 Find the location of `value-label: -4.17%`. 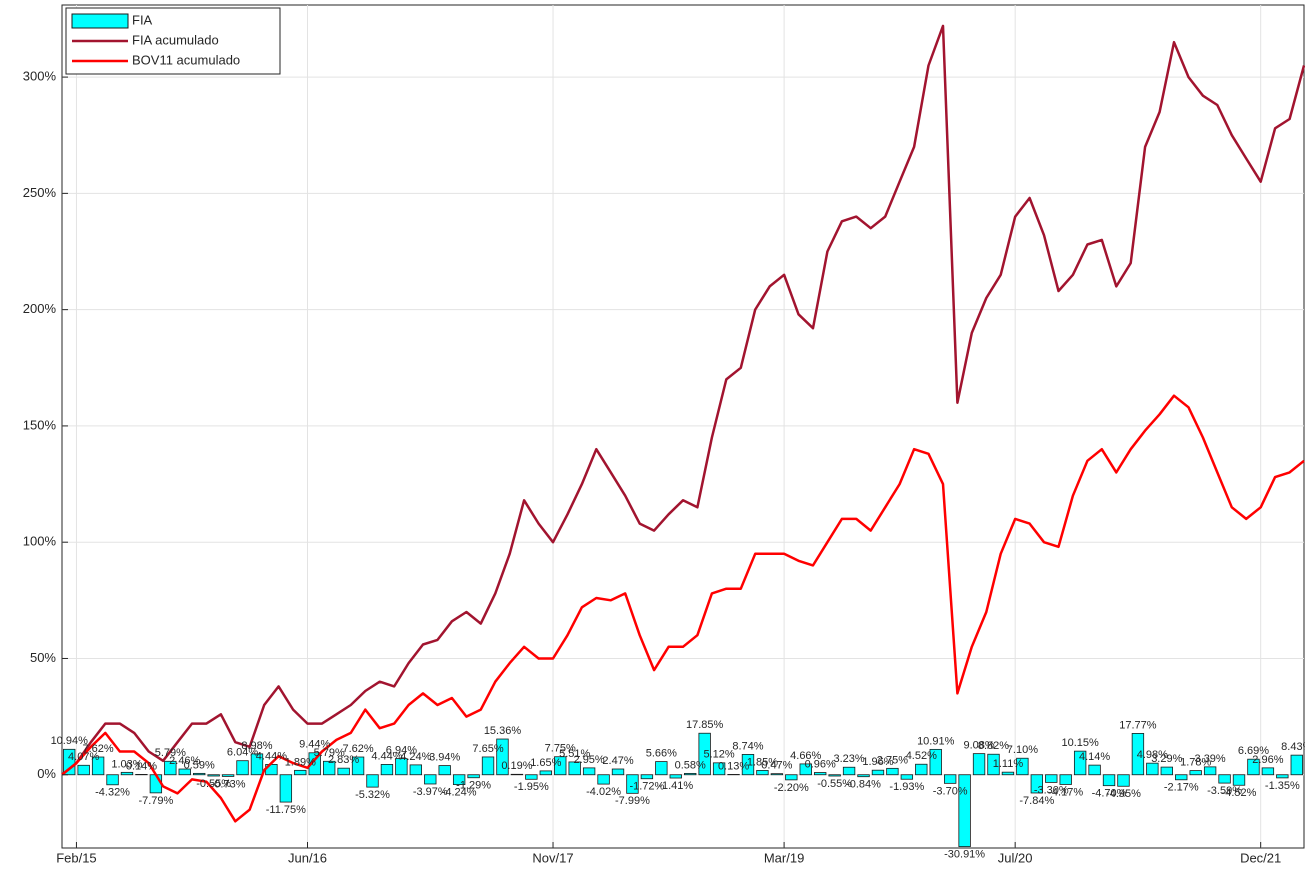

value-label: -4.17% is located at coordinates (1065, 792).